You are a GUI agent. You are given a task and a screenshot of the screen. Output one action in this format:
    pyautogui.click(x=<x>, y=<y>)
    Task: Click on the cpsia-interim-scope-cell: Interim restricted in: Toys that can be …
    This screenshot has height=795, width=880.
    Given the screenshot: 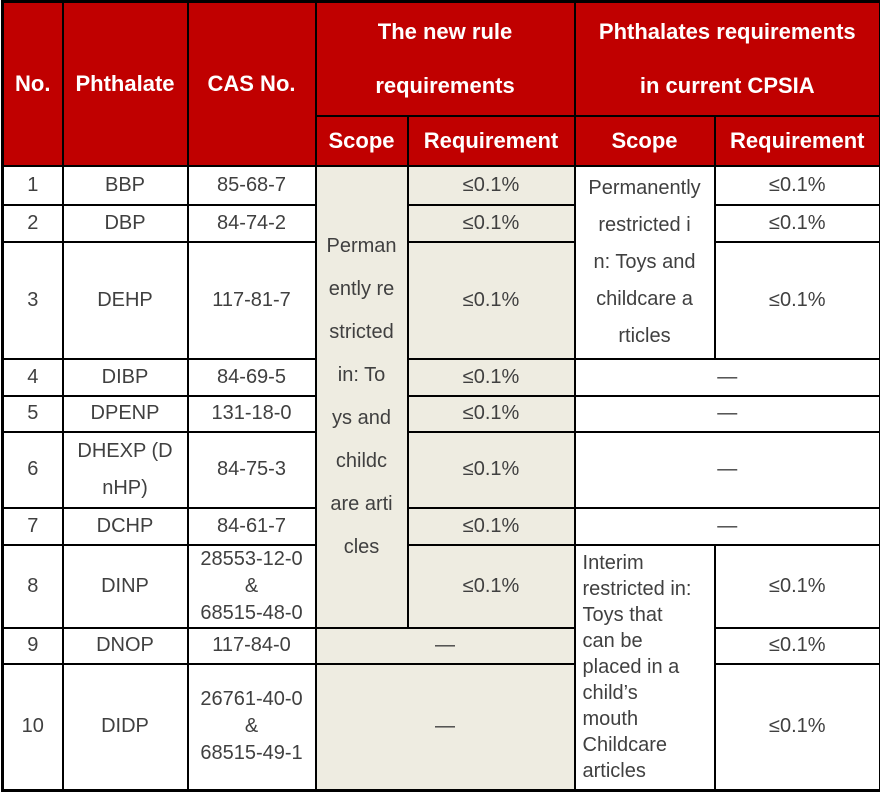 What is the action you would take?
    pyautogui.click(x=644, y=667)
    